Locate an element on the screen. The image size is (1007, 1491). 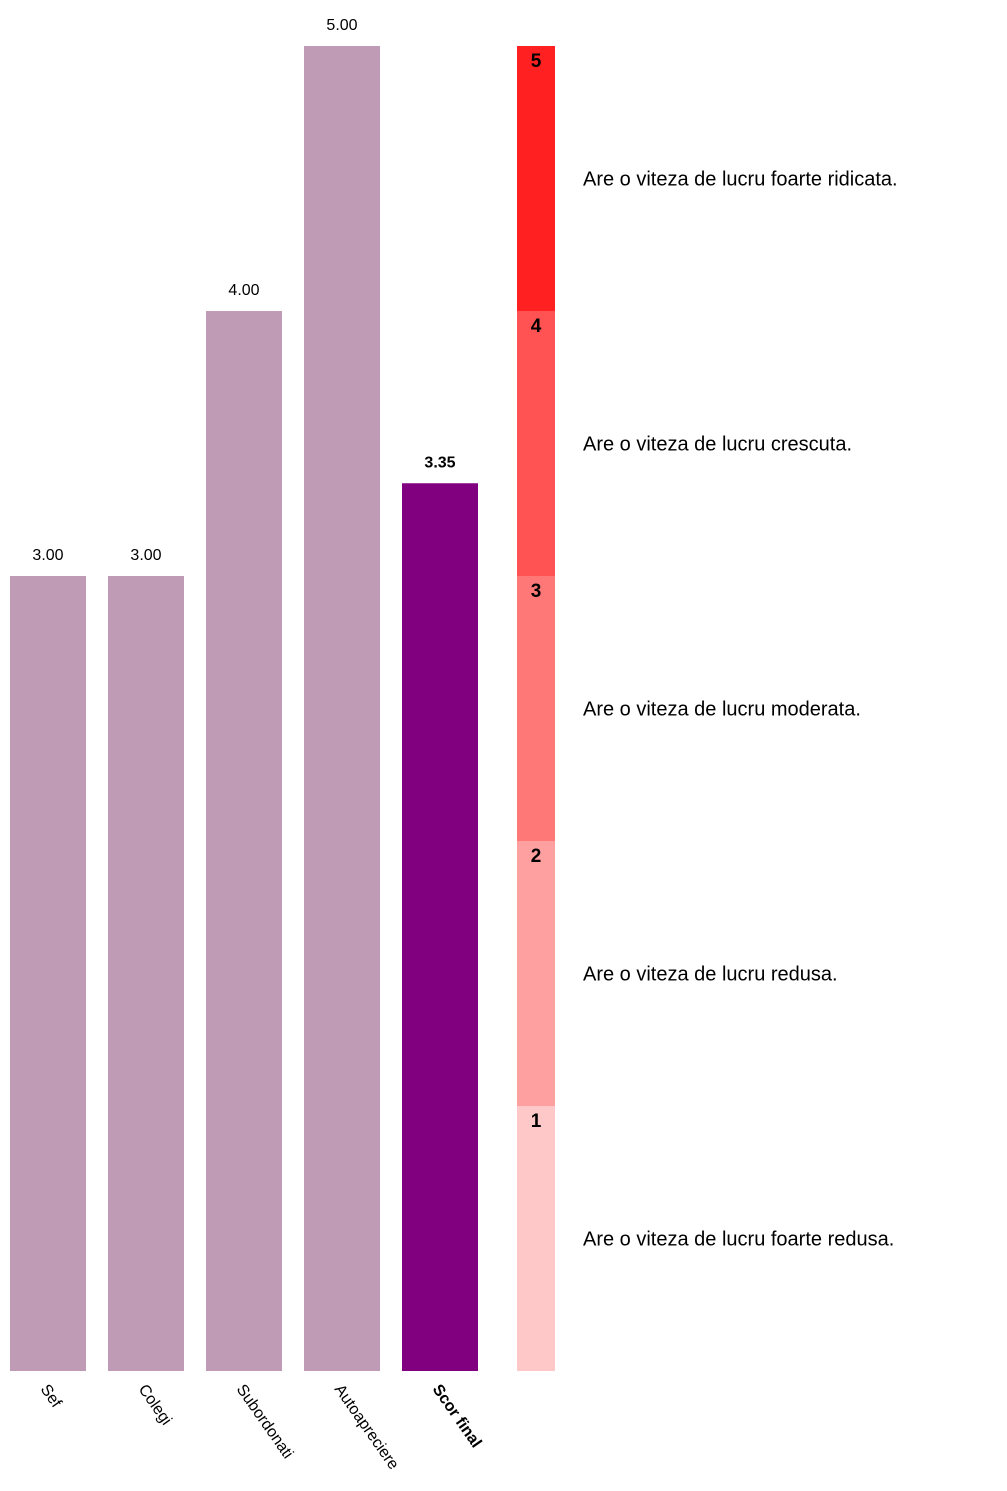
bar-autoapreciere is located at coordinates (342, 708).